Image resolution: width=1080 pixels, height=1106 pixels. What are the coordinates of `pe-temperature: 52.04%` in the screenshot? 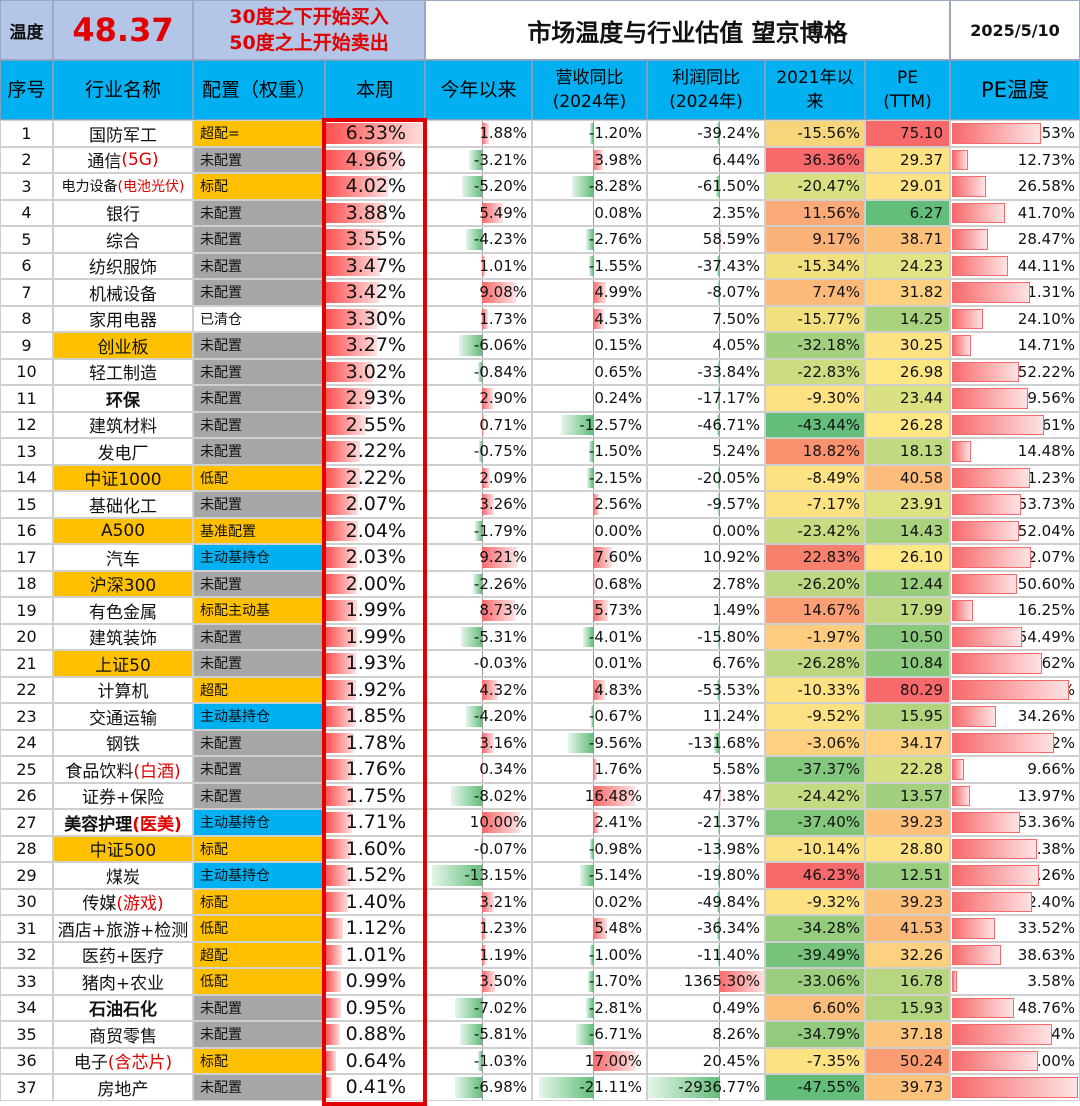 It's located at (1015, 530).